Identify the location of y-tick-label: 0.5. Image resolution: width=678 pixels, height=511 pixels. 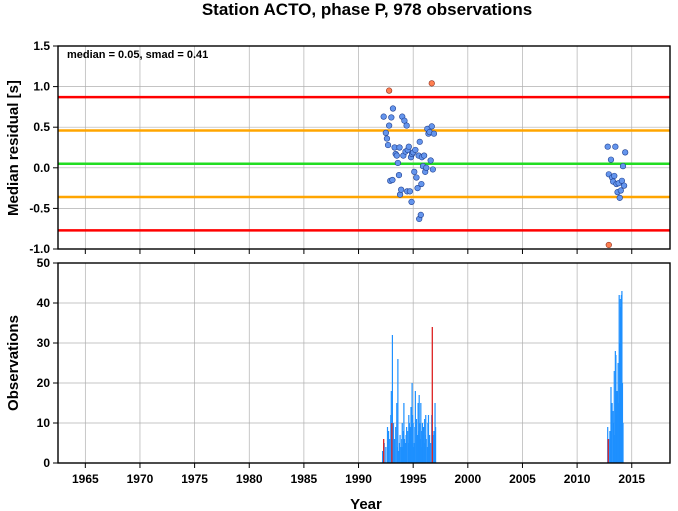
(41, 127).